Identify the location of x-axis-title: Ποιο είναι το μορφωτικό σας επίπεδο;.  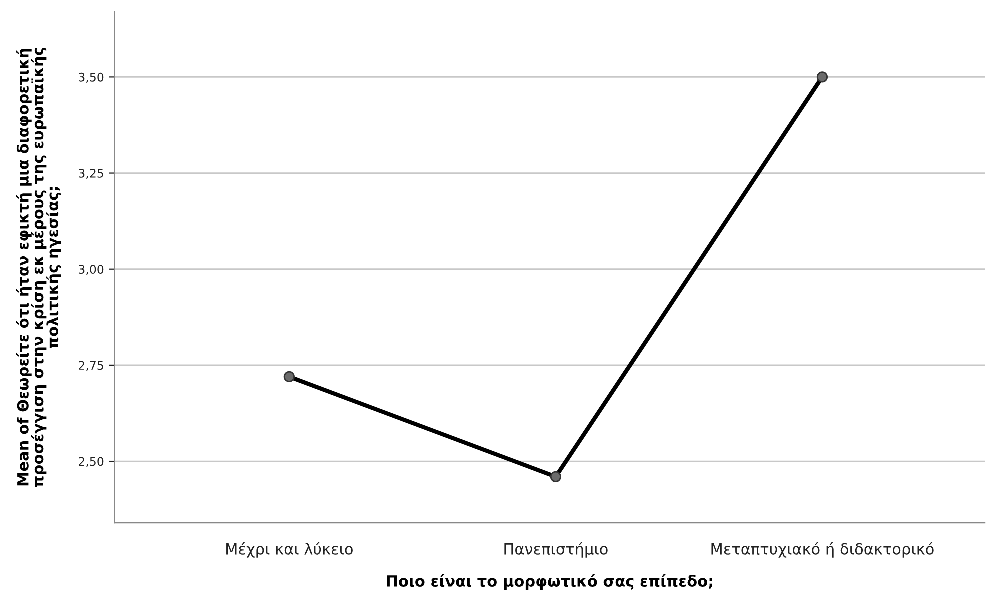
(549, 582).